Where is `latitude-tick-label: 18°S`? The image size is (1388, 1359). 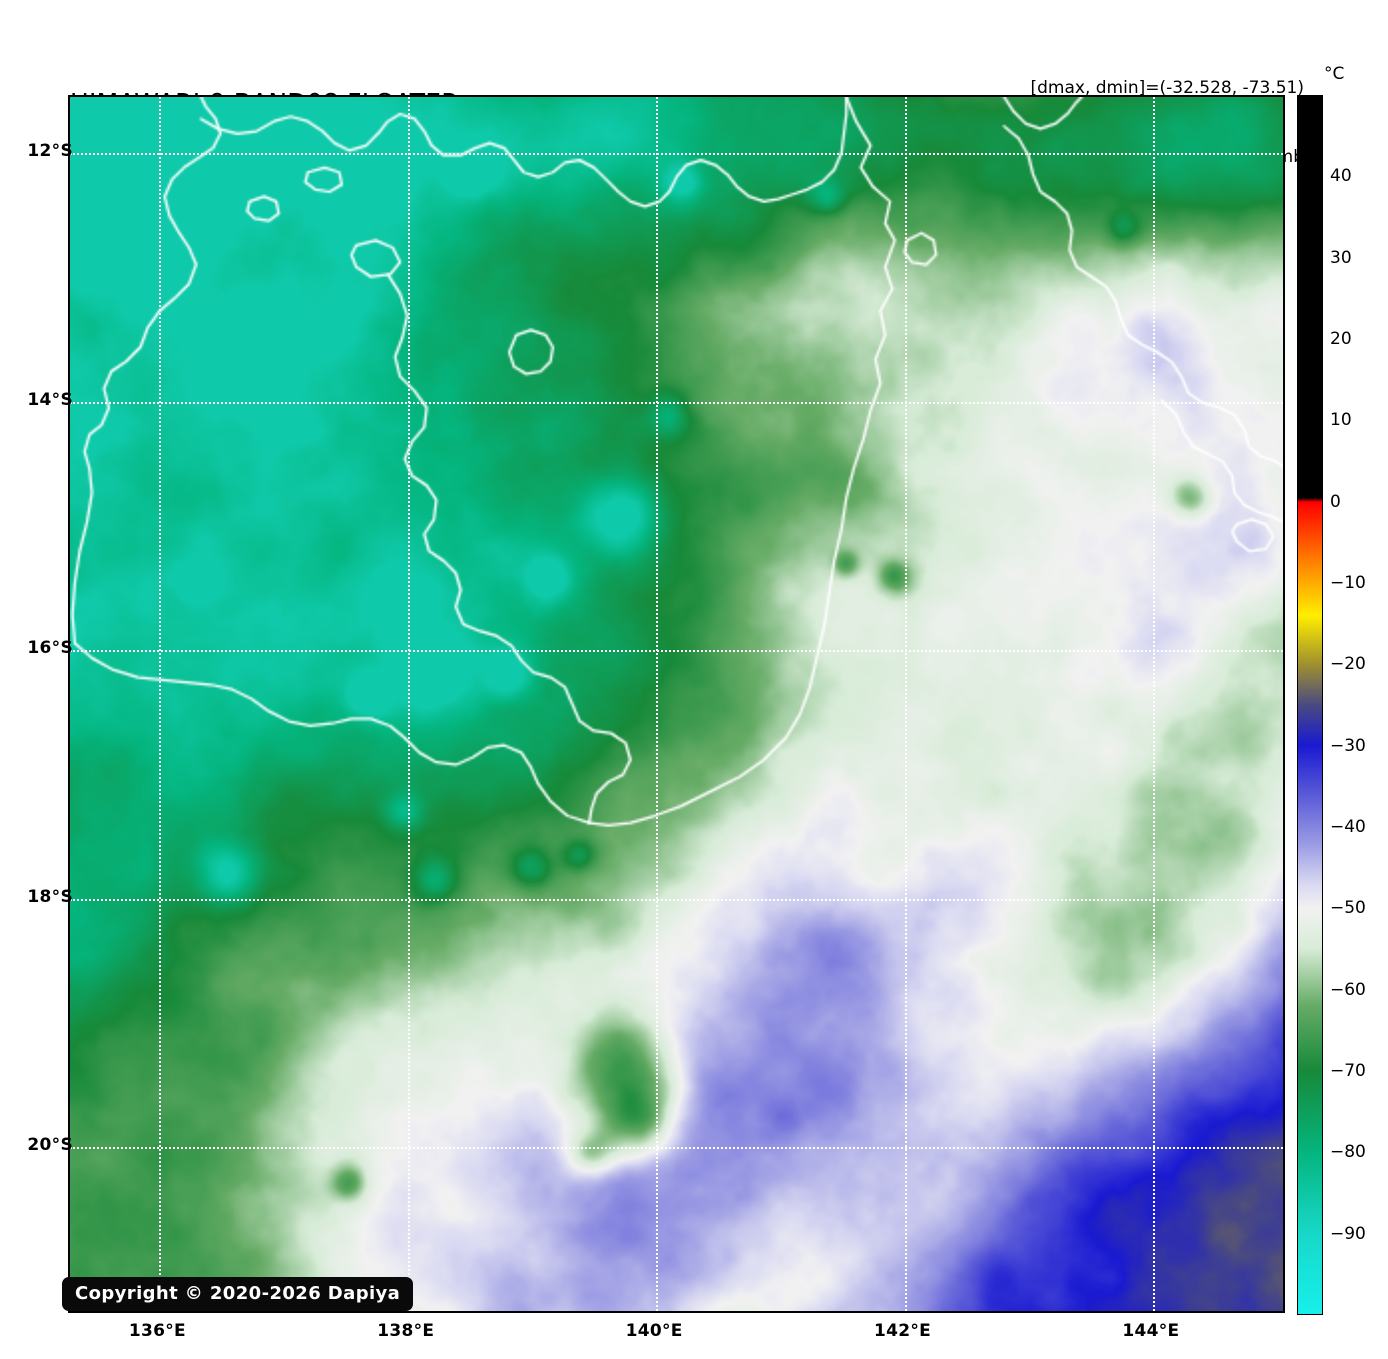 latitude-tick-label: 18°S is located at coordinates (50, 896).